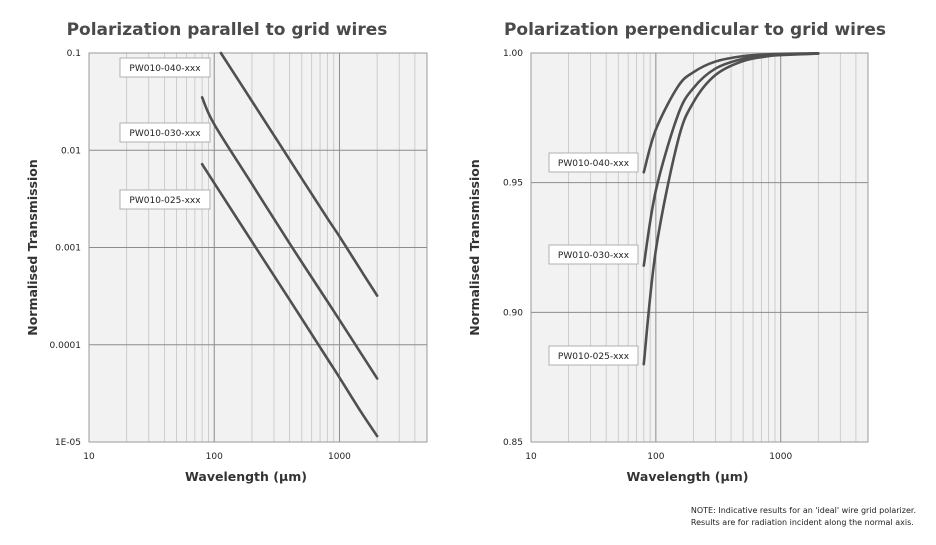 The height and width of the screenshot is (545, 936). What do you see at coordinates (227, 30) in the screenshot?
I see `chart-title: Polarization parallel to grid wires` at bounding box center [227, 30].